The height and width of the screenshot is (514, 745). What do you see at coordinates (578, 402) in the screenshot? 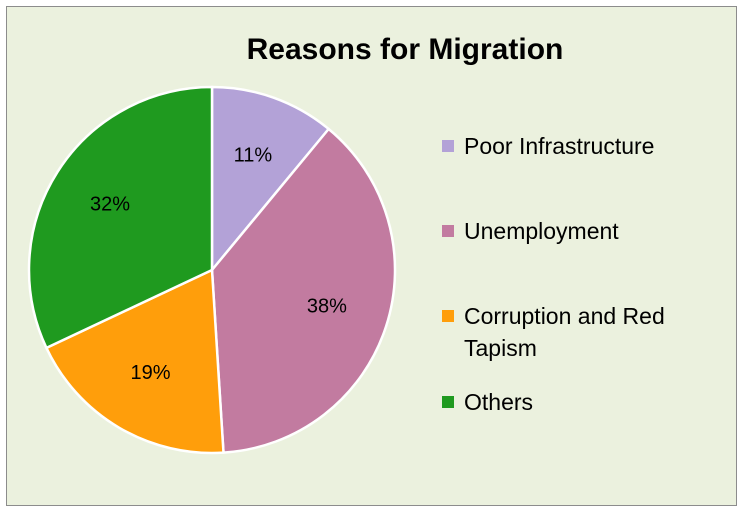
I see `legend-item: Others` at bounding box center [578, 402].